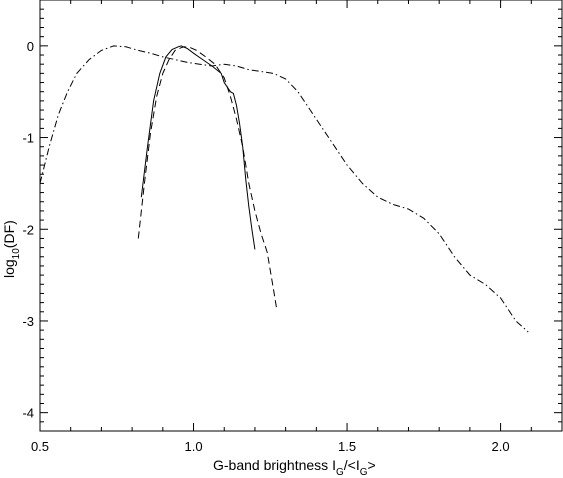 This screenshot has width=563, height=478. I want to click on x-tick-label: 0.5, so click(40, 446).